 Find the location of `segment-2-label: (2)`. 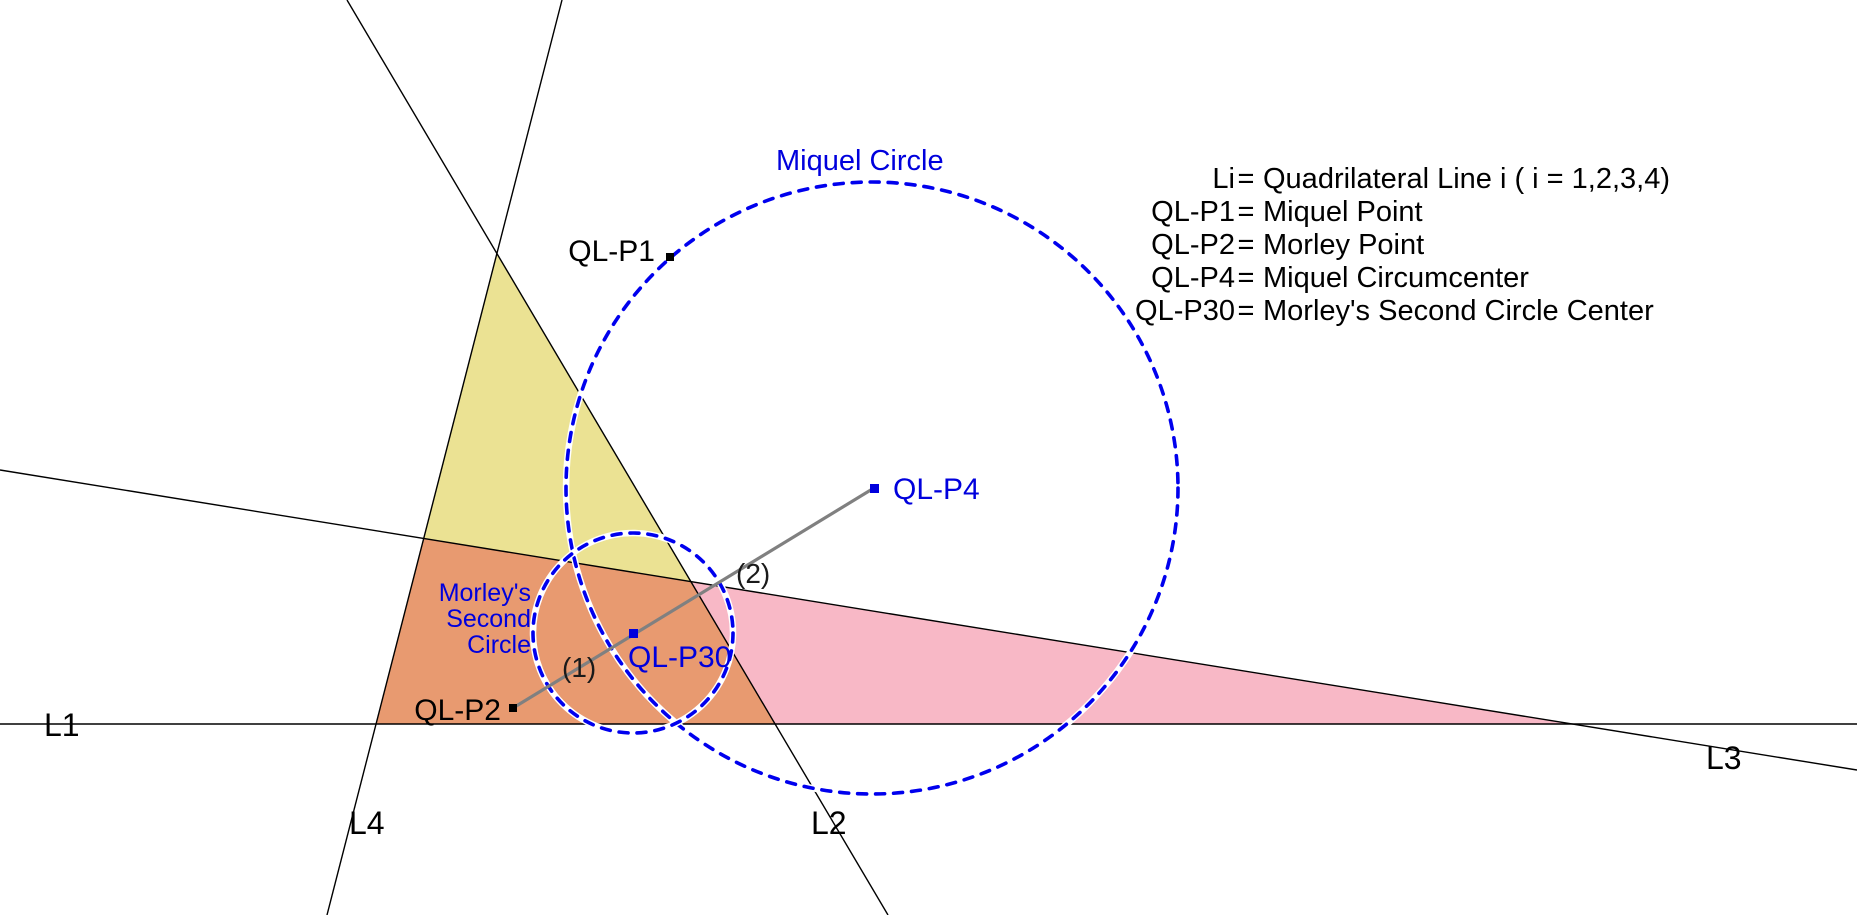

segment-2-label: (2) is located at coordinates (753, 573).